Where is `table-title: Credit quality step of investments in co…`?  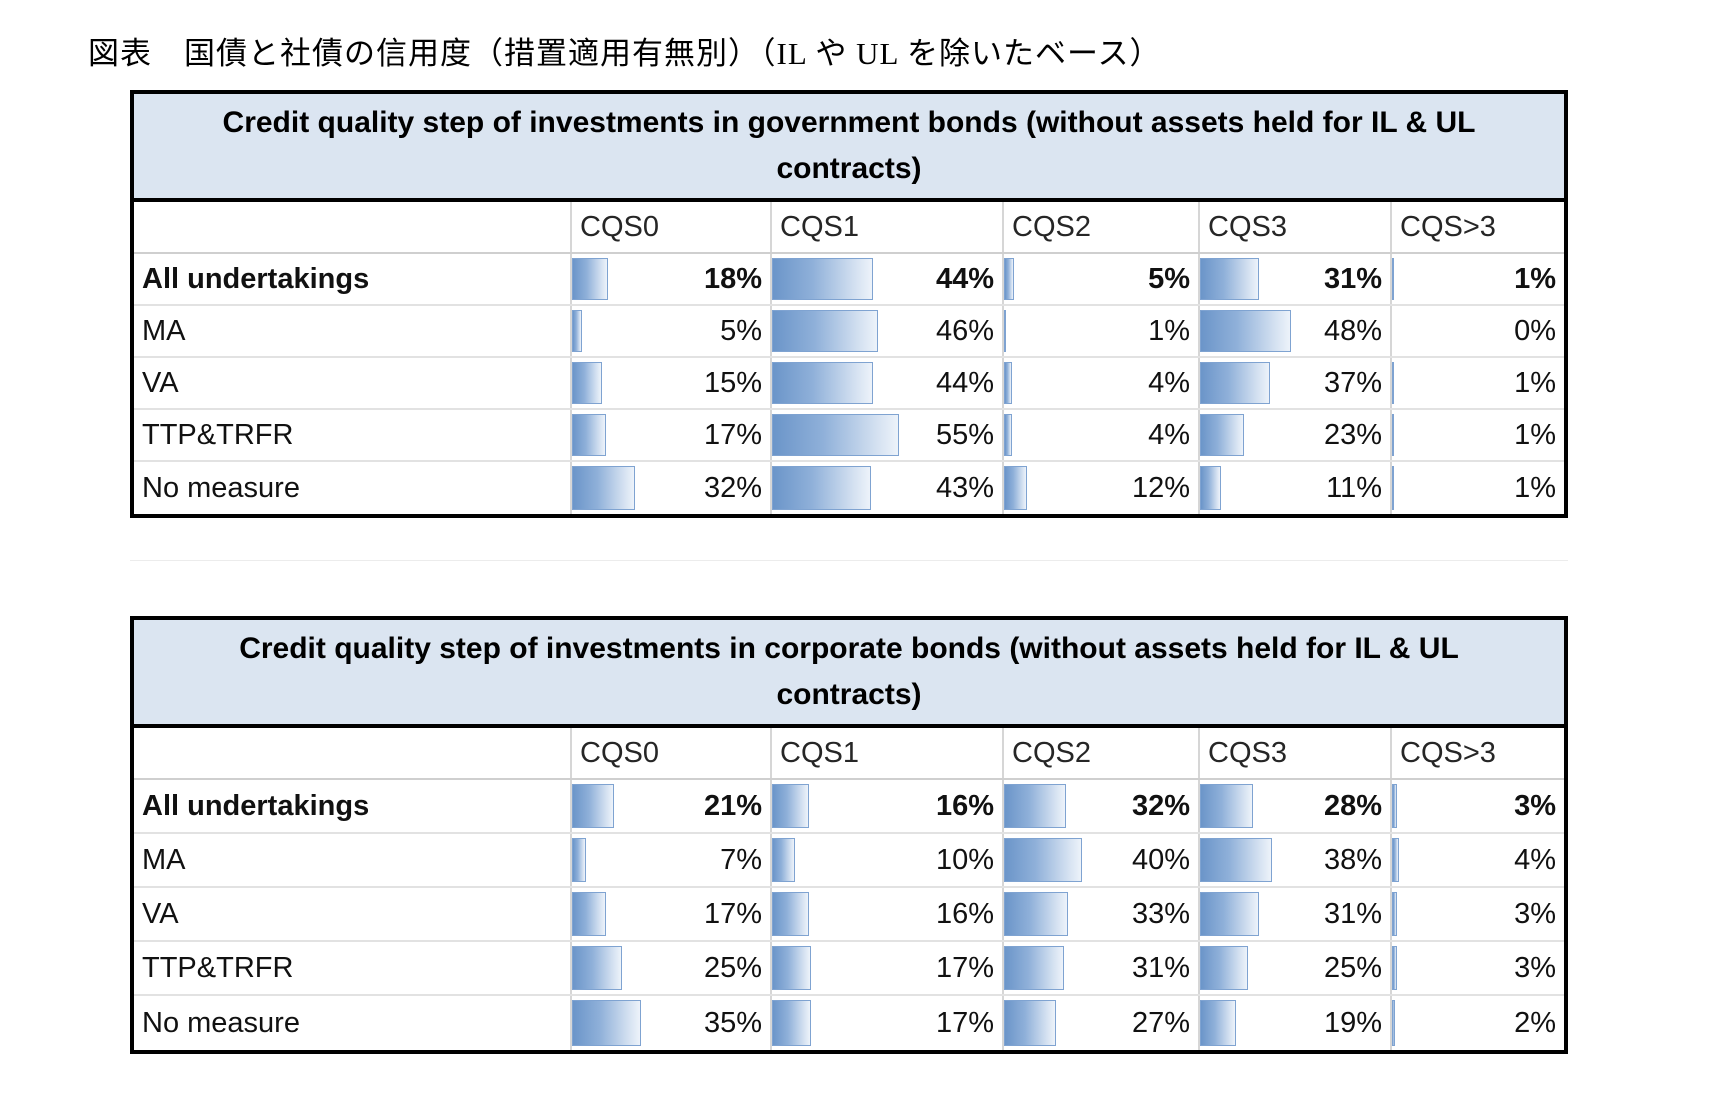 table-title: Credit quality step of investments in co… is located at coordinates (849, 674).